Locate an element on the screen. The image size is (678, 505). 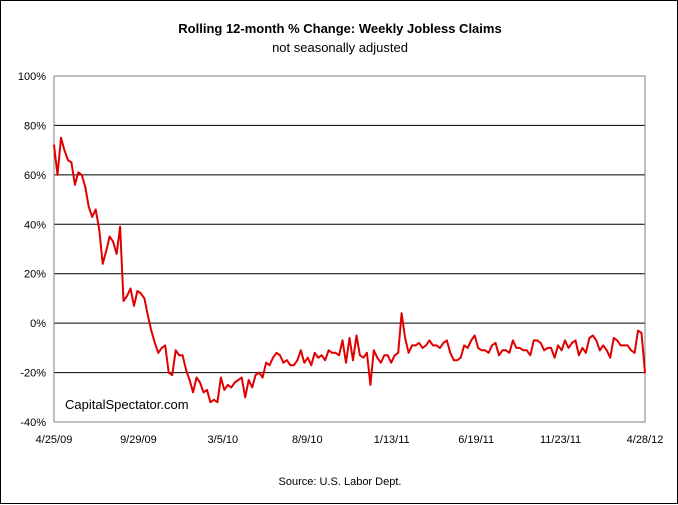
chart-subtitle: not seasonally adjusted is located at coordinates (340, 47).